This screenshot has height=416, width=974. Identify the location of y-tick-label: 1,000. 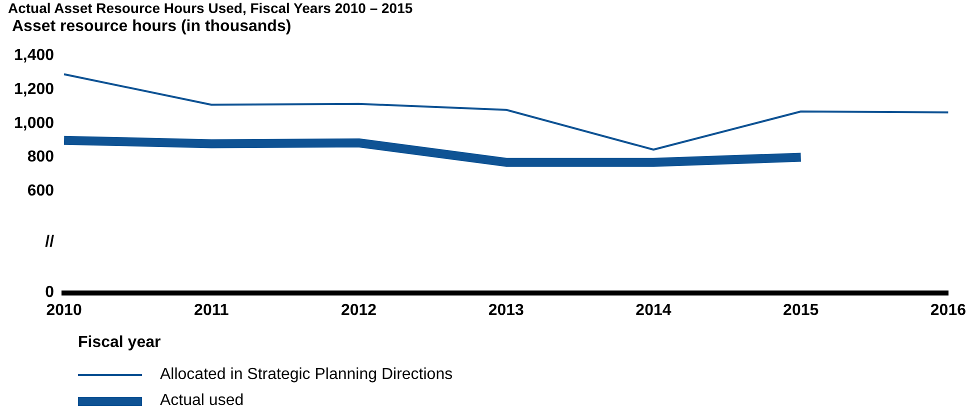
(34, 123).